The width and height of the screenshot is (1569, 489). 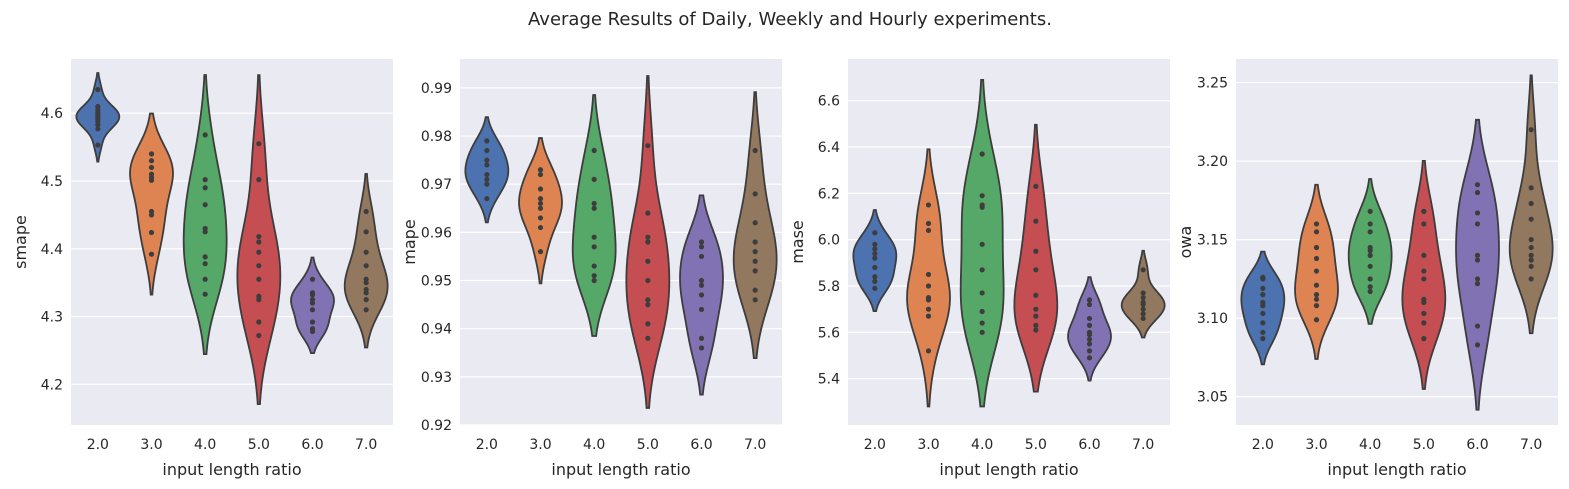 What do you see at coordinates (205, 214) in the screenshot?
I see `smape-violin-4.0` at bounding box center [205, 214].